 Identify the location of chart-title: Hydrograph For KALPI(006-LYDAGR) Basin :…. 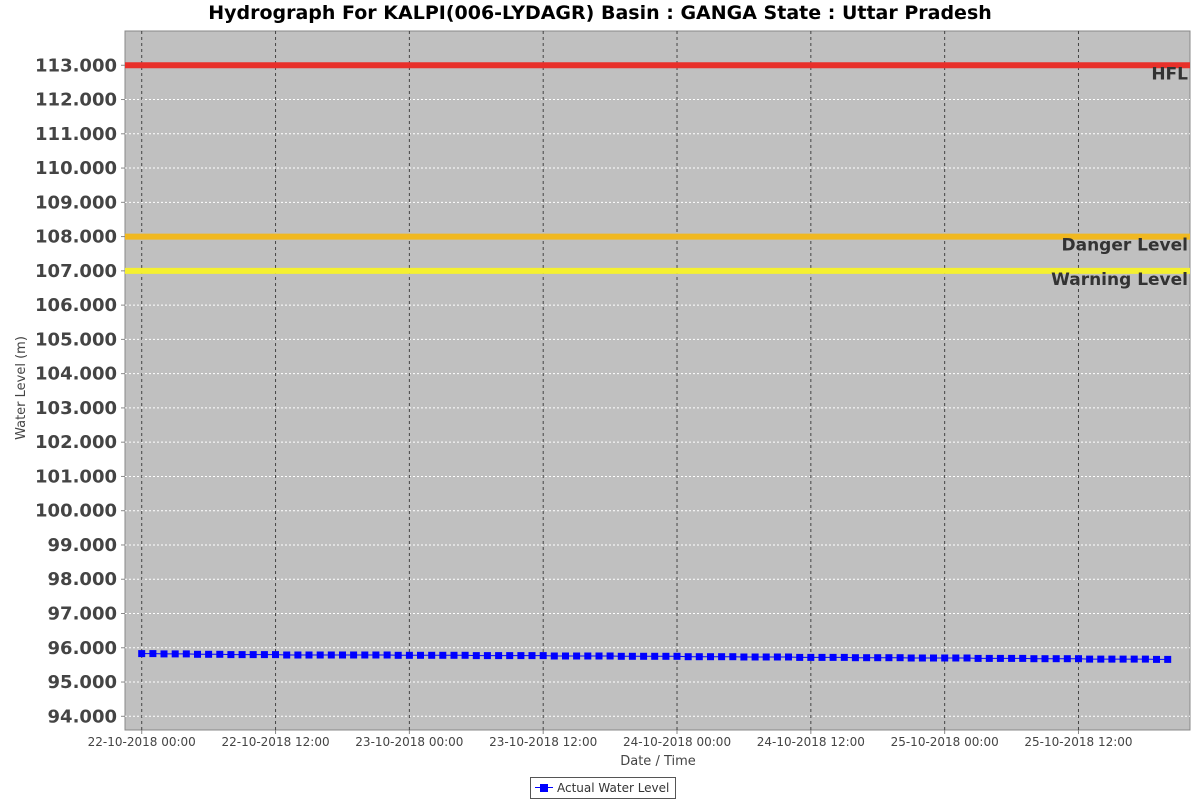
(600, 13).